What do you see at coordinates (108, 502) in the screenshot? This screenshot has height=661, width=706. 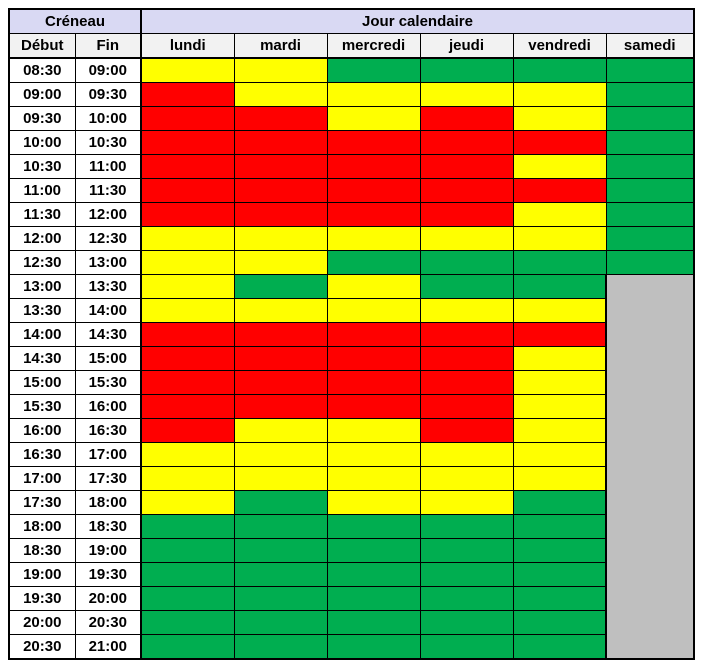 I see `slot-end-cell: 18:00` at bounding box center [108, 502].